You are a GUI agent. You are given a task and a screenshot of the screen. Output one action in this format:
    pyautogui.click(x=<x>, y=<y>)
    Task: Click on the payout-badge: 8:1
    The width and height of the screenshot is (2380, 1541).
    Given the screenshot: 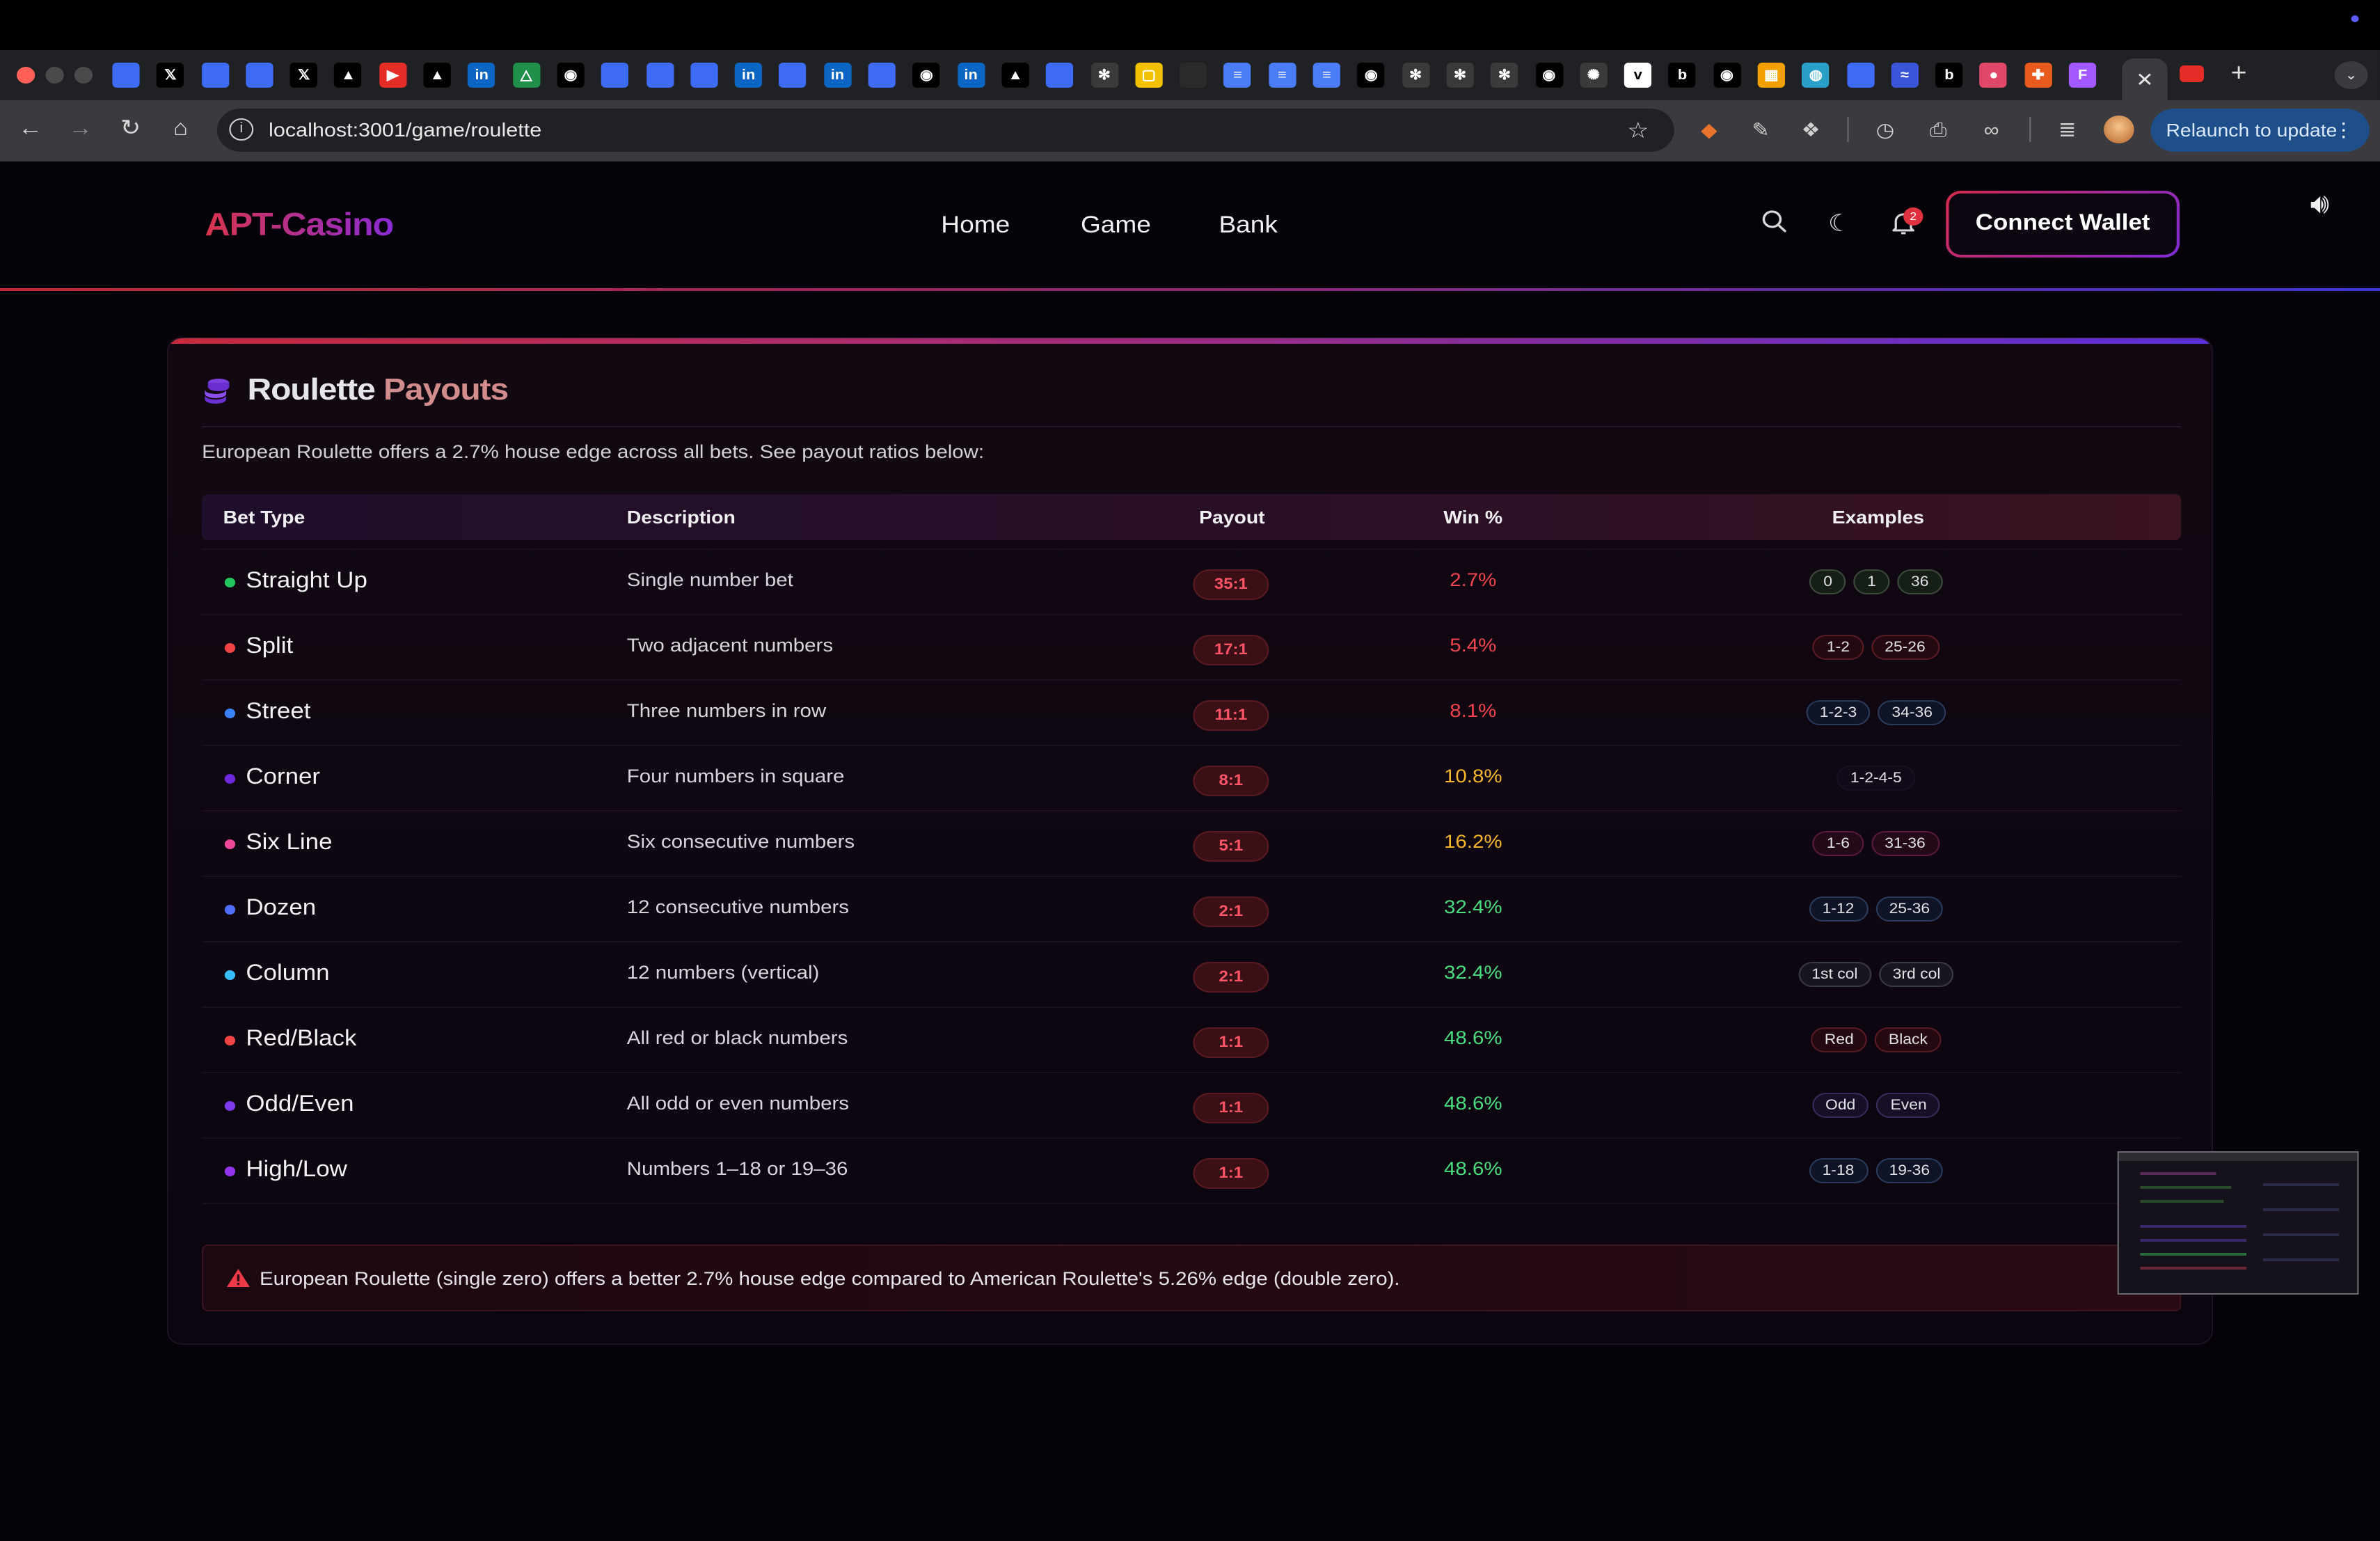 What is the action you would take?
    pyautogui.click(x=1231, y=781)
    